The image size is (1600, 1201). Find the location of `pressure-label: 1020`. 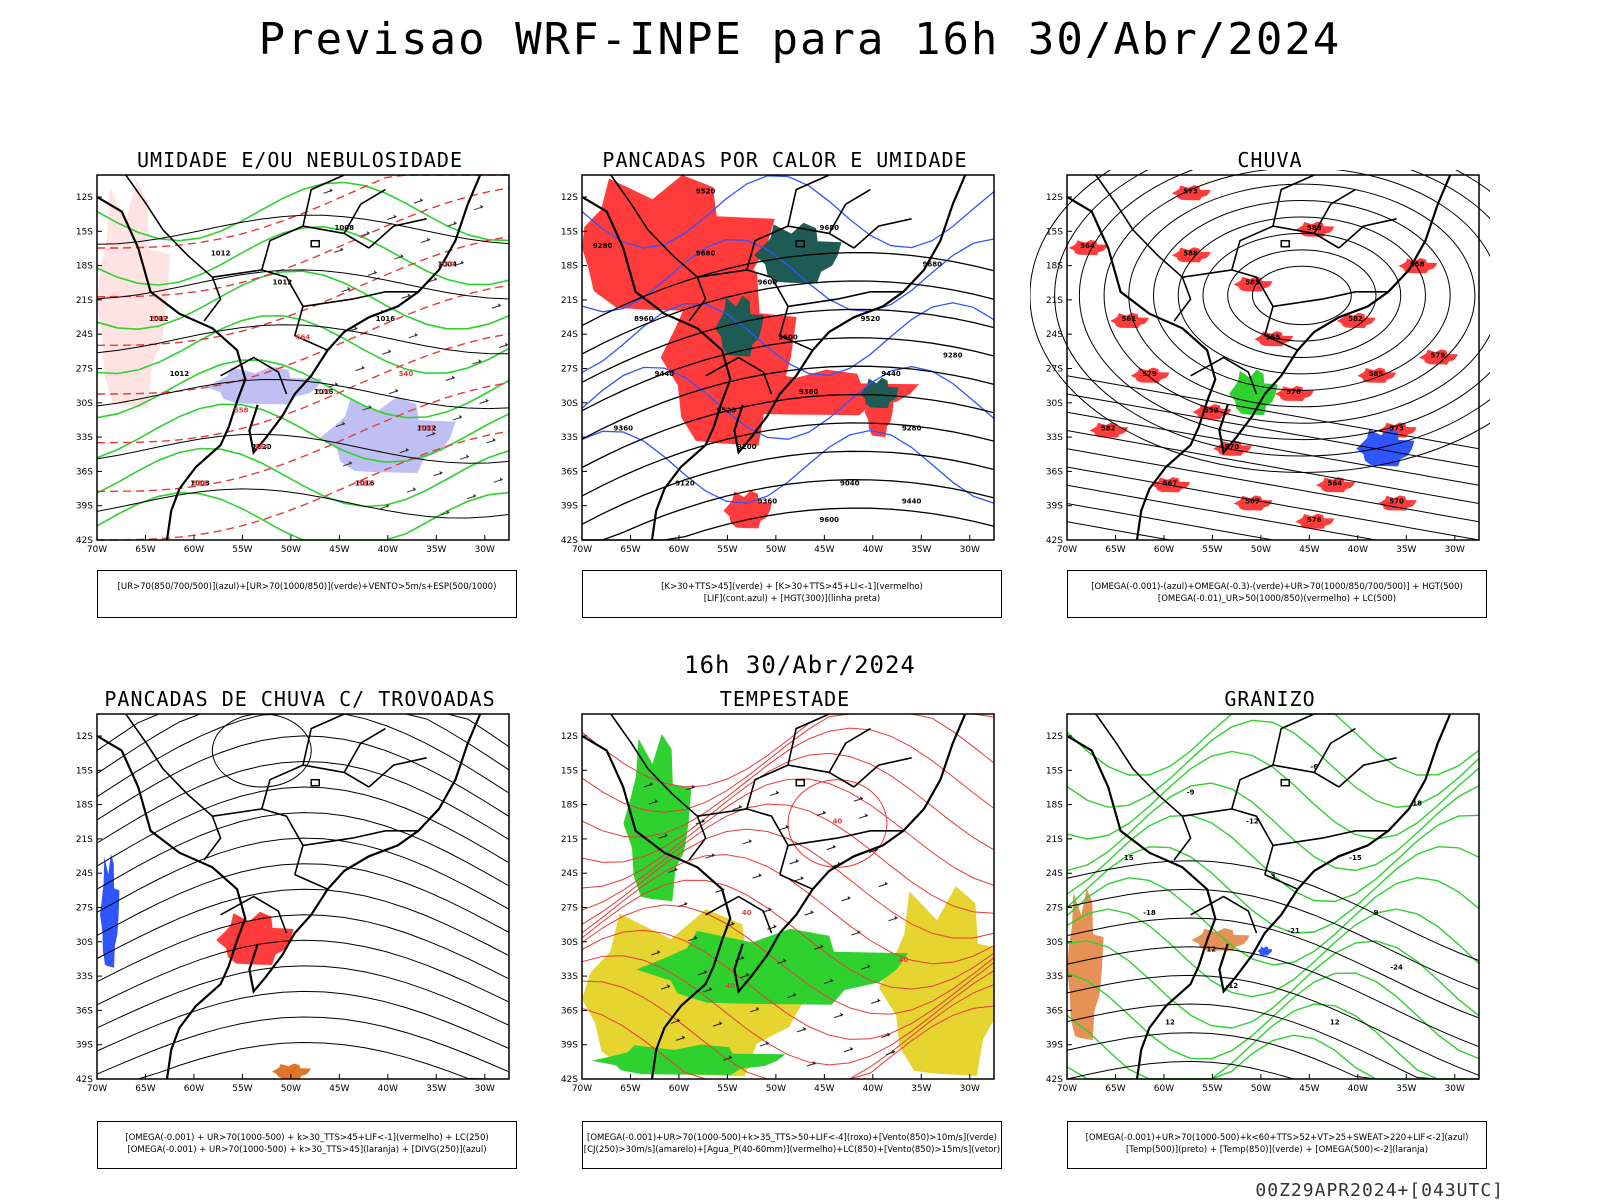

pressure-label: 1020 is located at coordinates (262, 447).